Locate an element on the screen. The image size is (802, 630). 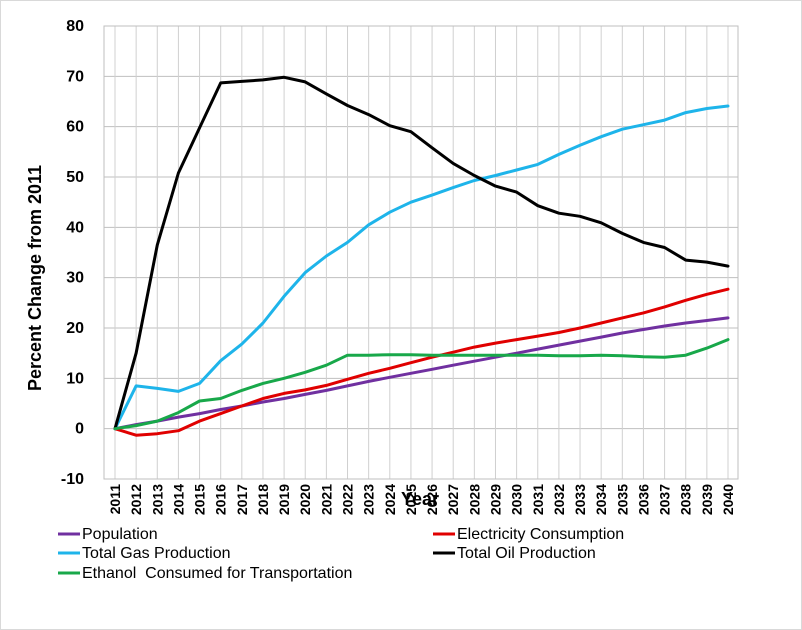
x-tick-label: 2021 is located at coordinates (326, 499).